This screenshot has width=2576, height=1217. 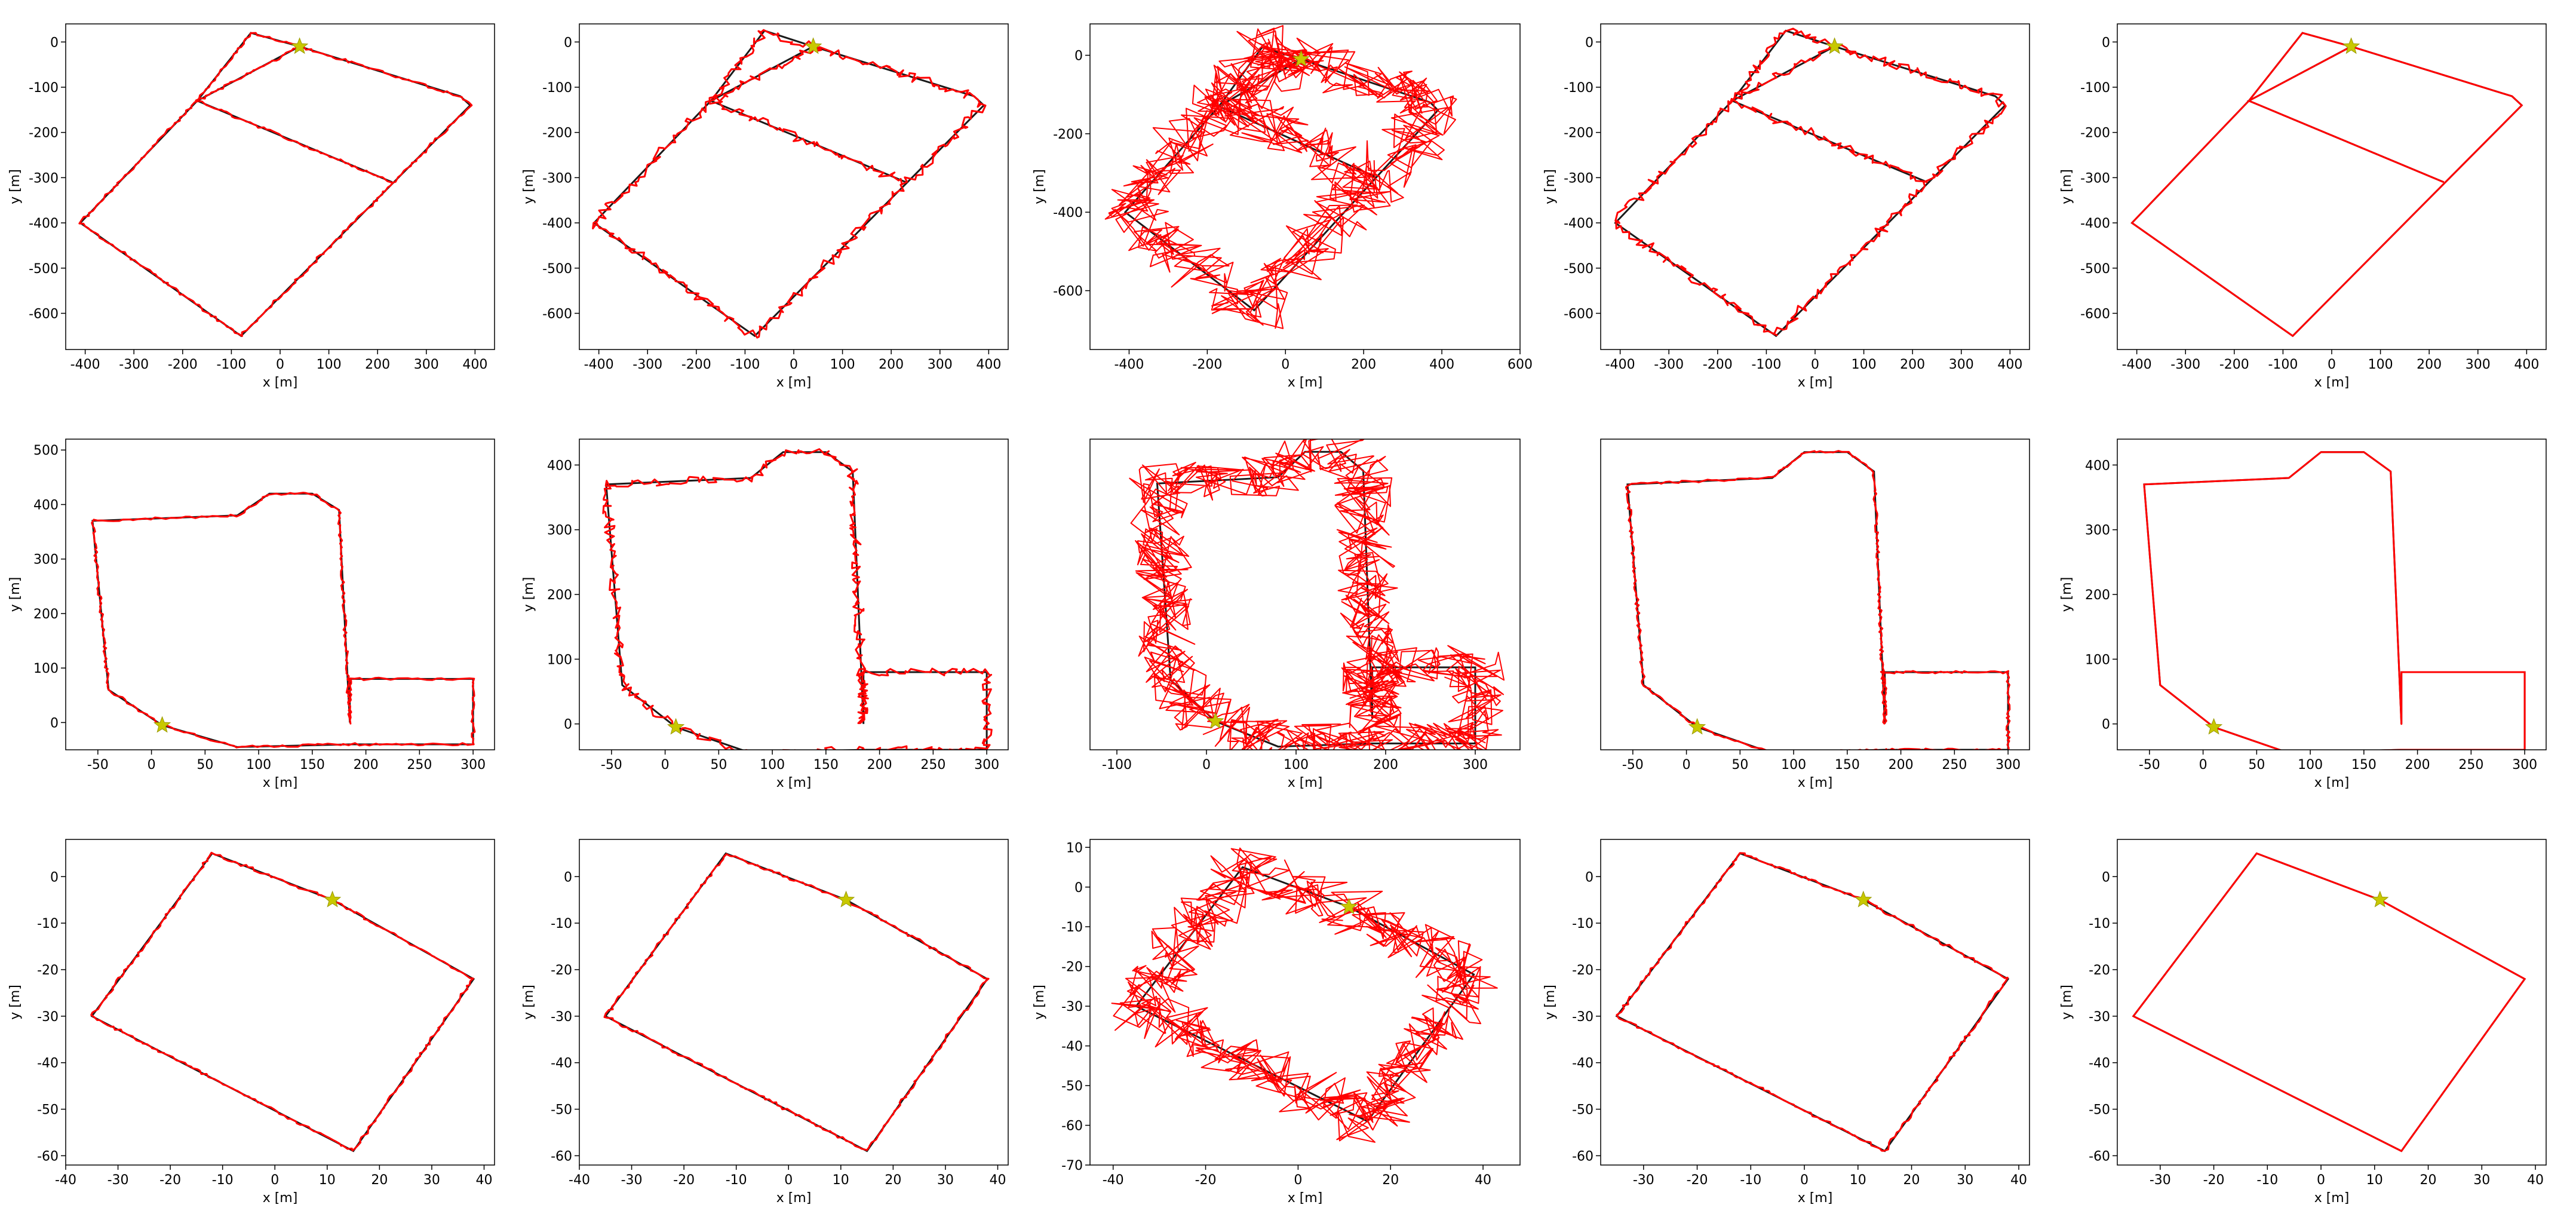 I want to click on y-tick-label: -40, so click(x=48, y=1063).